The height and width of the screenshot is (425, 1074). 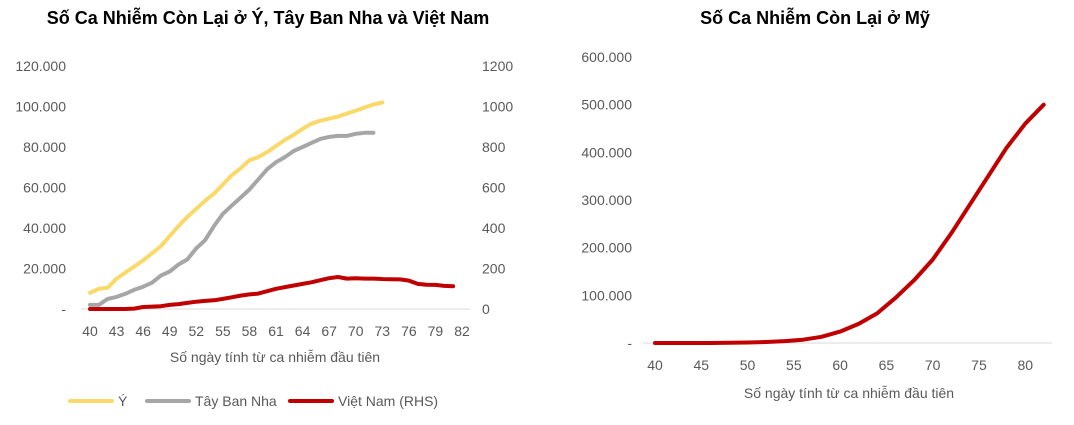 What do you see at coordinates (223, 331) in the screenshot?
I see `left-x-tick-label: 55` at bounding box center [223, 331].